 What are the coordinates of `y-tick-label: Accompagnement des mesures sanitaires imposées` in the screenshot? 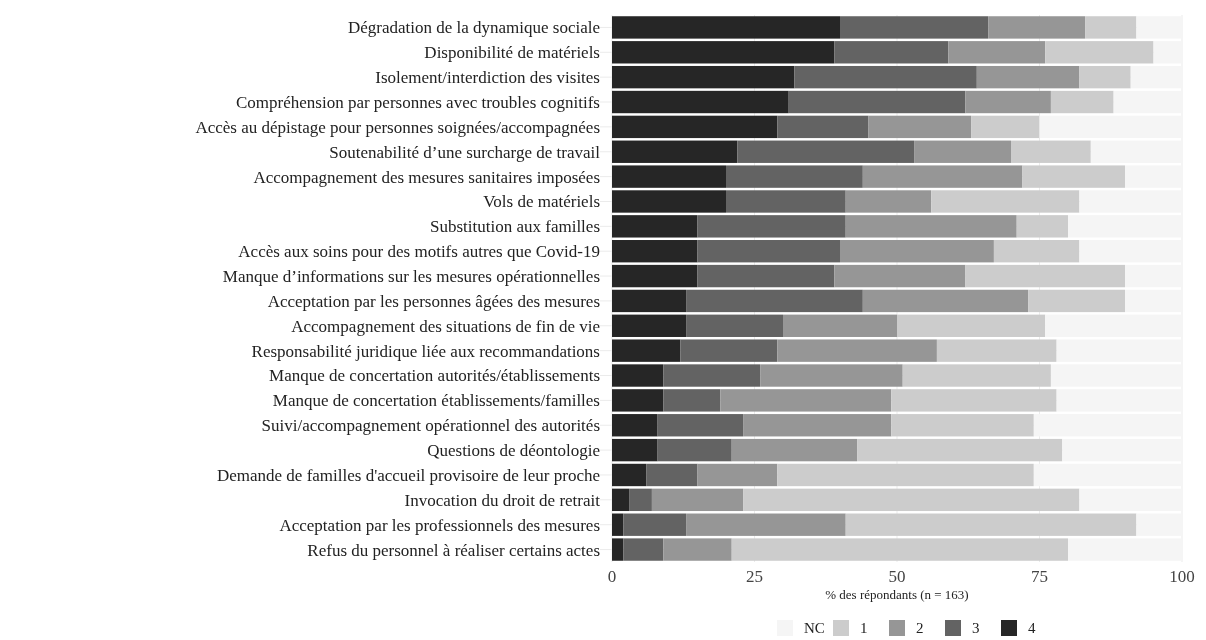 It's located at (426, 177).